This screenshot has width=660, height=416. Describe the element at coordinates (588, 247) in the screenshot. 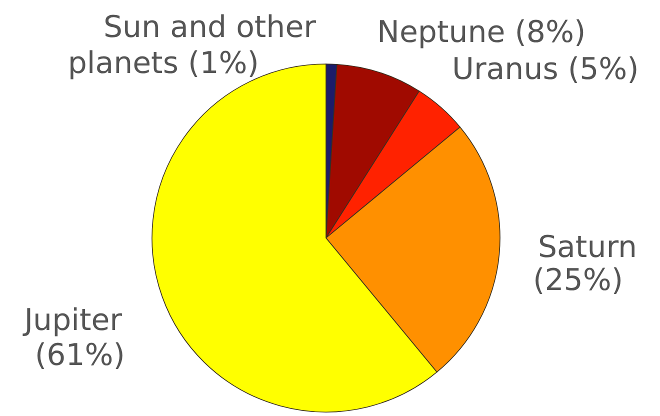

I see `slice-label: Saturn` at that location.